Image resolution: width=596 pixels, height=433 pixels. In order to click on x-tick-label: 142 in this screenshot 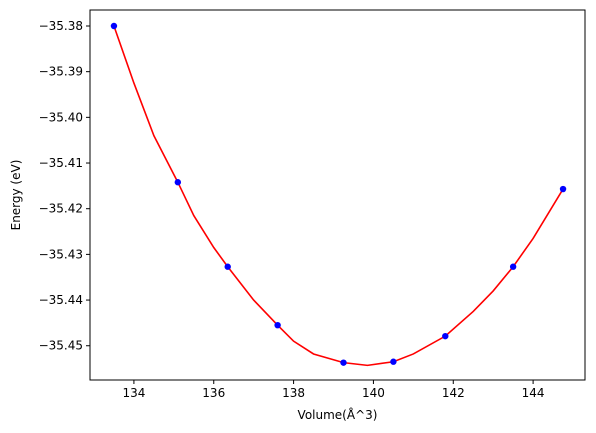, I will do `click(453, 393)`.